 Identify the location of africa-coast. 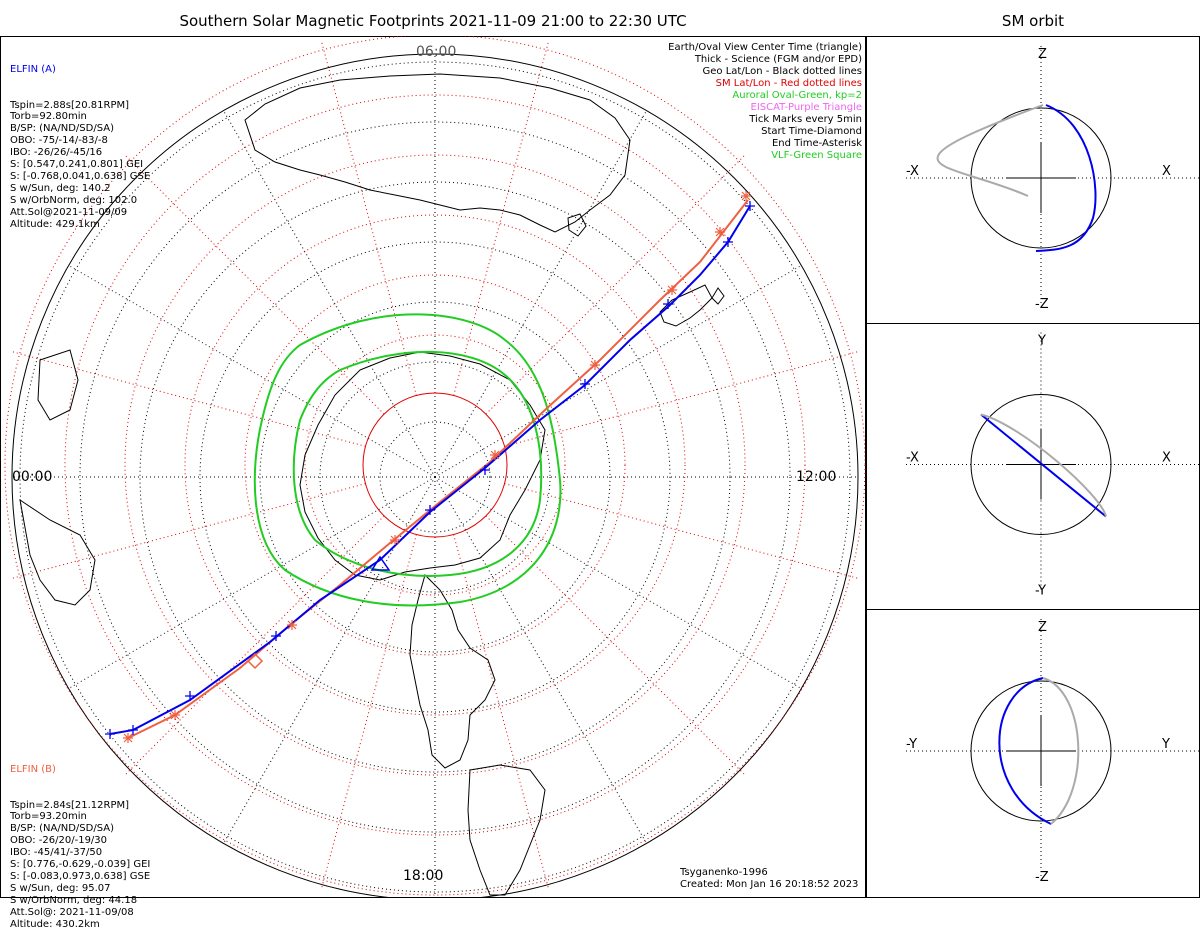
(506, 830).